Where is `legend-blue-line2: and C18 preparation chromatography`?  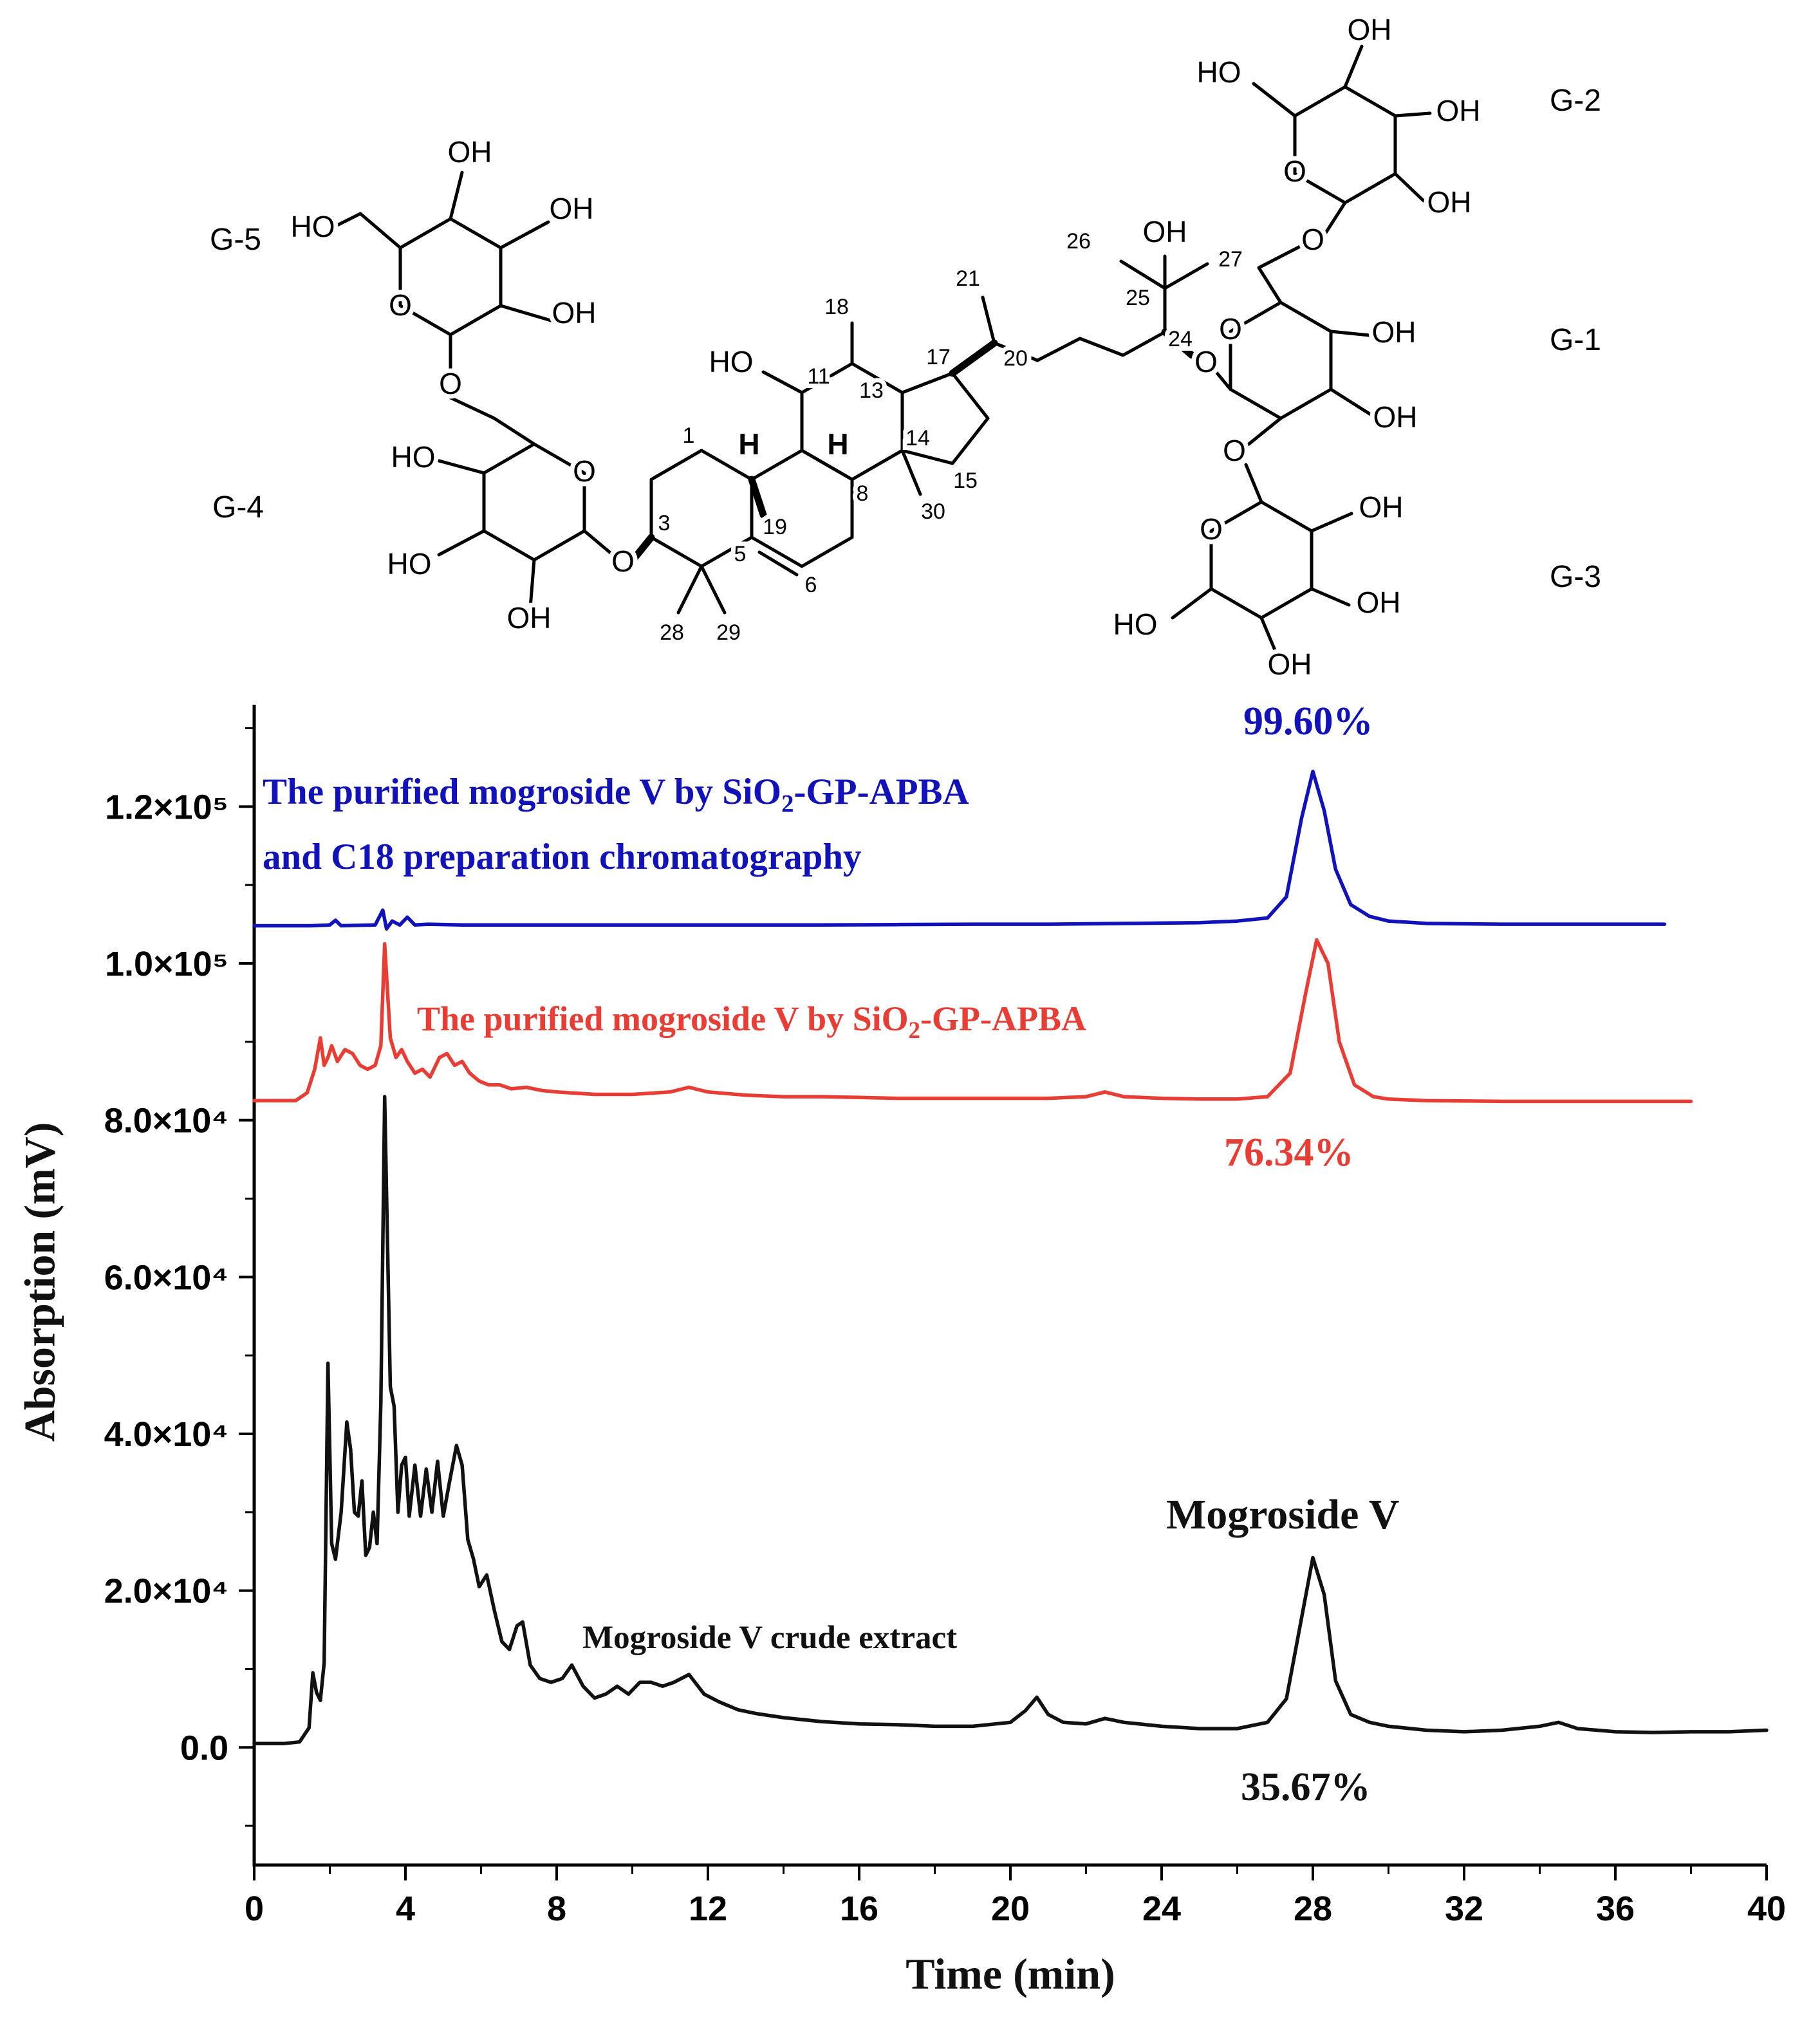 legend-blue-line2: and C18 preparation chromatography is located at coordinates (562, 857).